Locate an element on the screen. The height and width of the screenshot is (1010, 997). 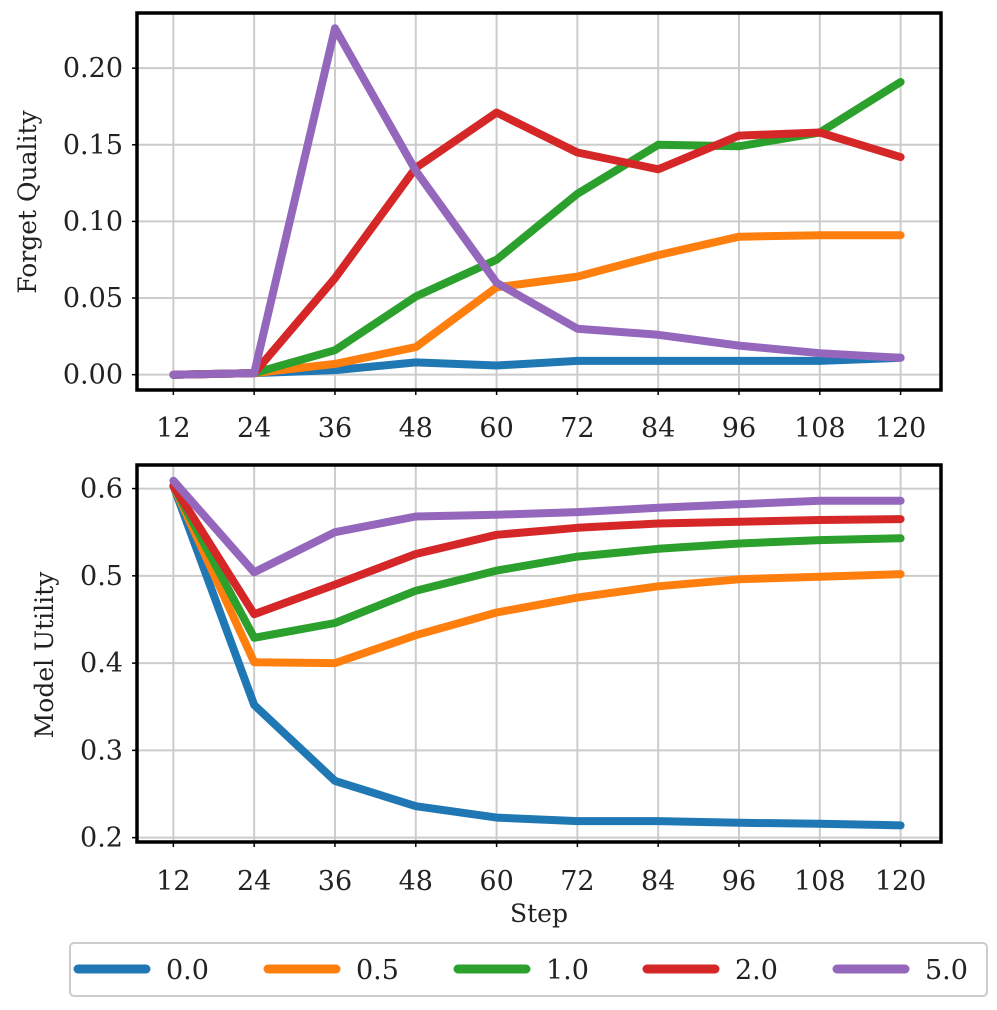
forget-quality-xtick-label: 12 is located at coordinates (173, 428).